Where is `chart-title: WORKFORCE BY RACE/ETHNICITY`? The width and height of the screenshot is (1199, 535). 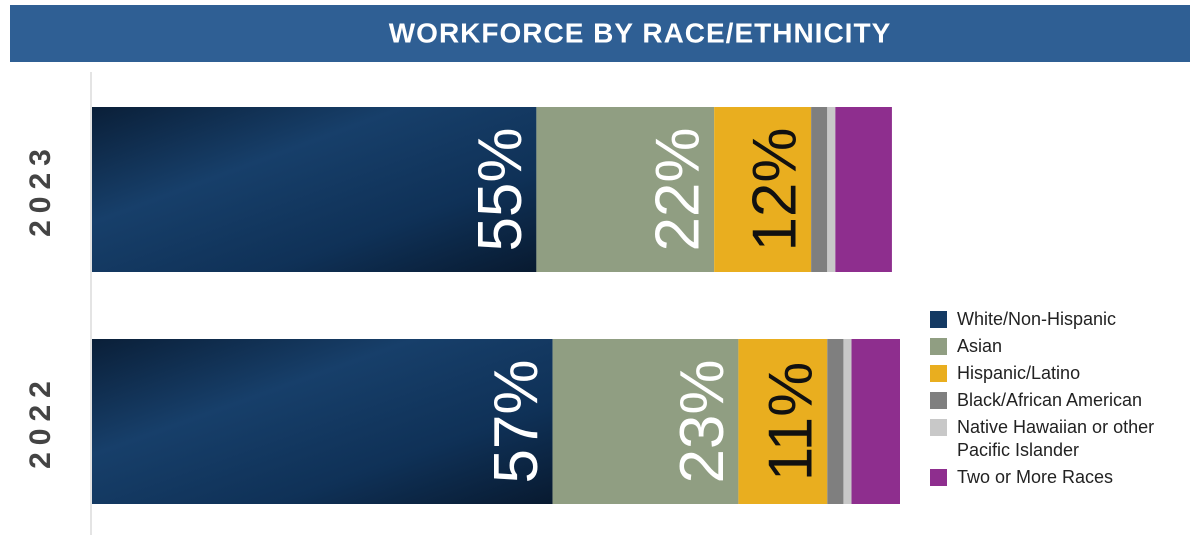 chart-title: WORKFORCE BY RACE/ETHNICITY is located at coordinates (640, 32).